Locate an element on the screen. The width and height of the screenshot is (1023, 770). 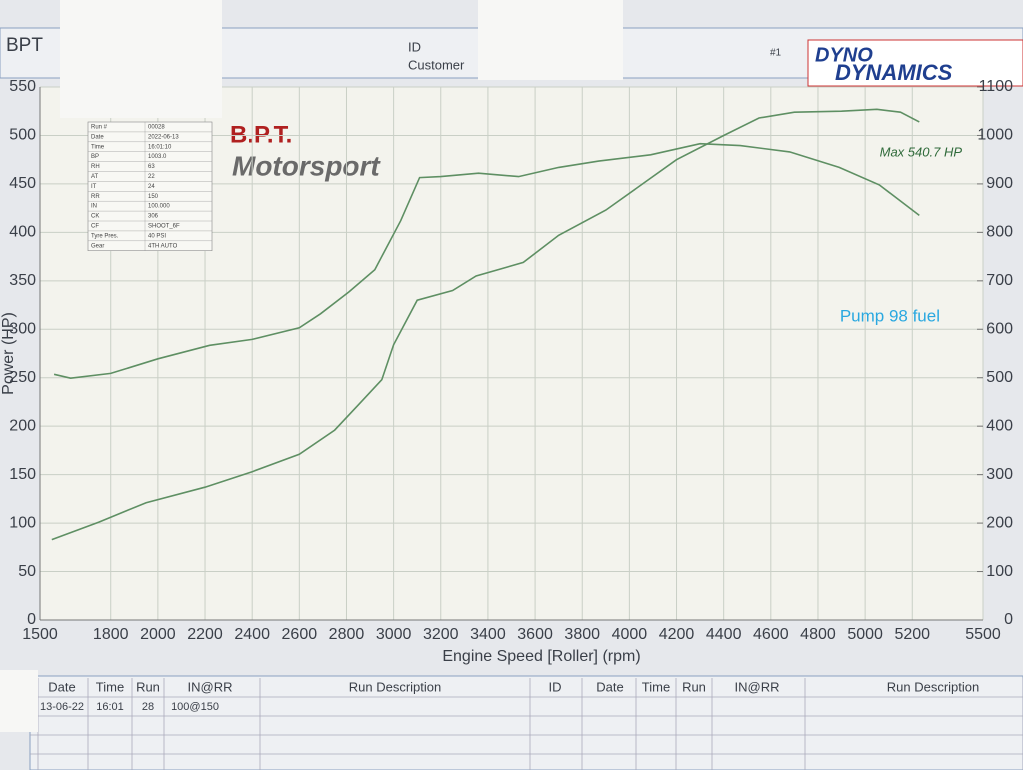
run-info-value: 00028 is located at coordinates (156, 128).